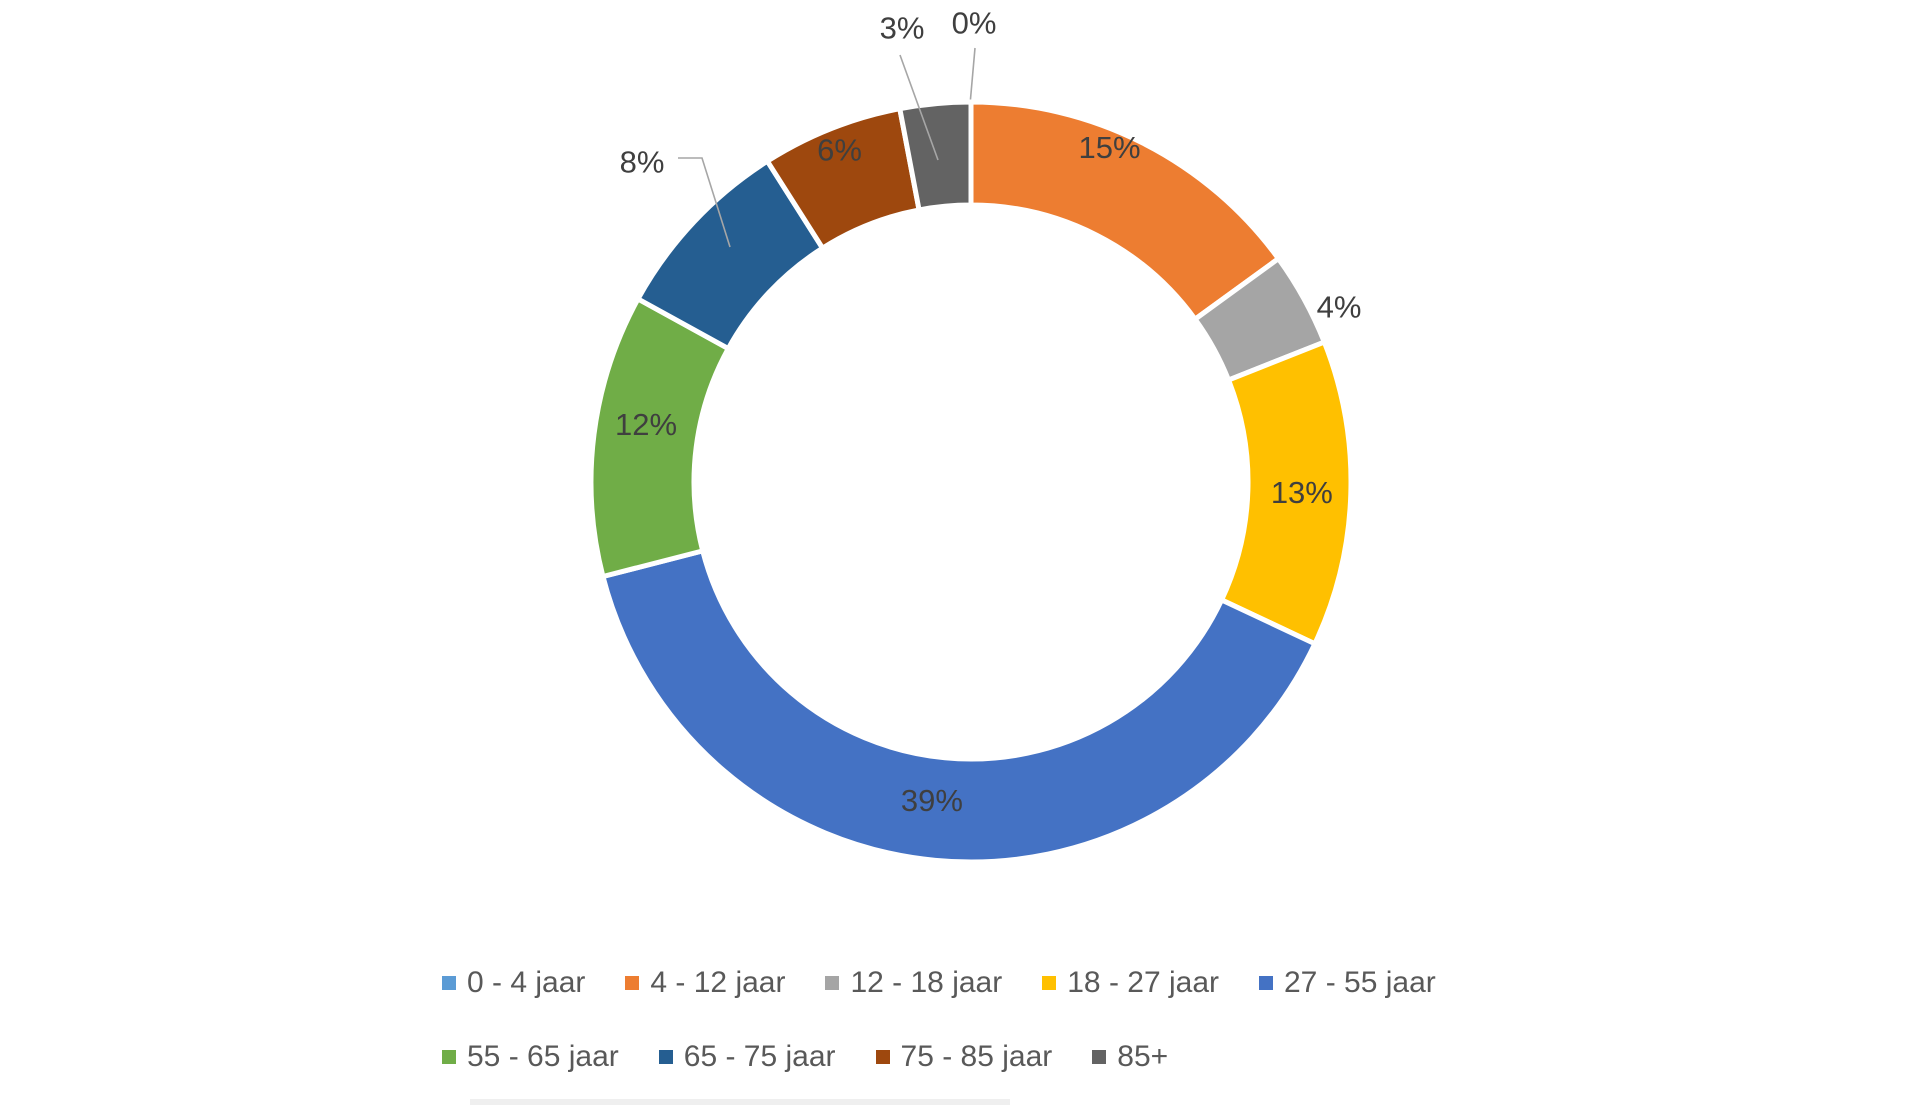 The width and height of the screenshot is (1920, 1105). I want to click on slice-percent-label: 6%, so click(839, 150).